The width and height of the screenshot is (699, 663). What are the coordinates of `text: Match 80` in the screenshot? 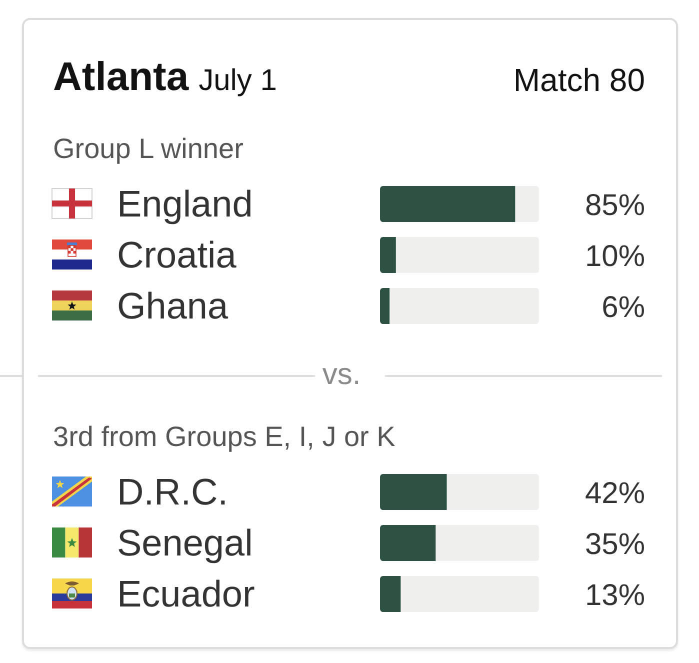 It's located at (579, 80).